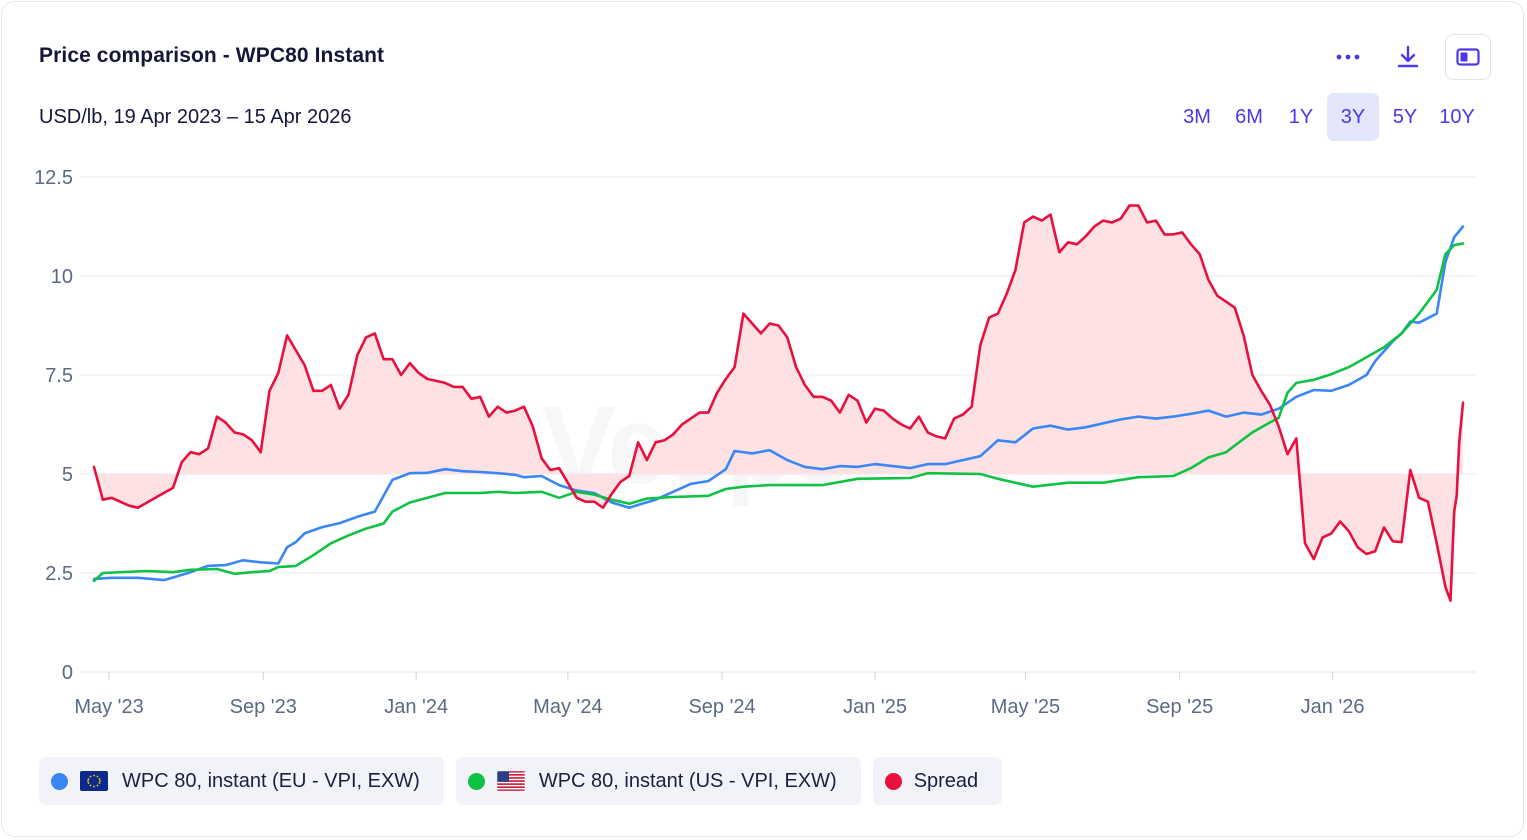  What do you see at coordinates (59, 781) in the screenshot?
I see `legend-dot-eu` at bounding box center [59, 781].